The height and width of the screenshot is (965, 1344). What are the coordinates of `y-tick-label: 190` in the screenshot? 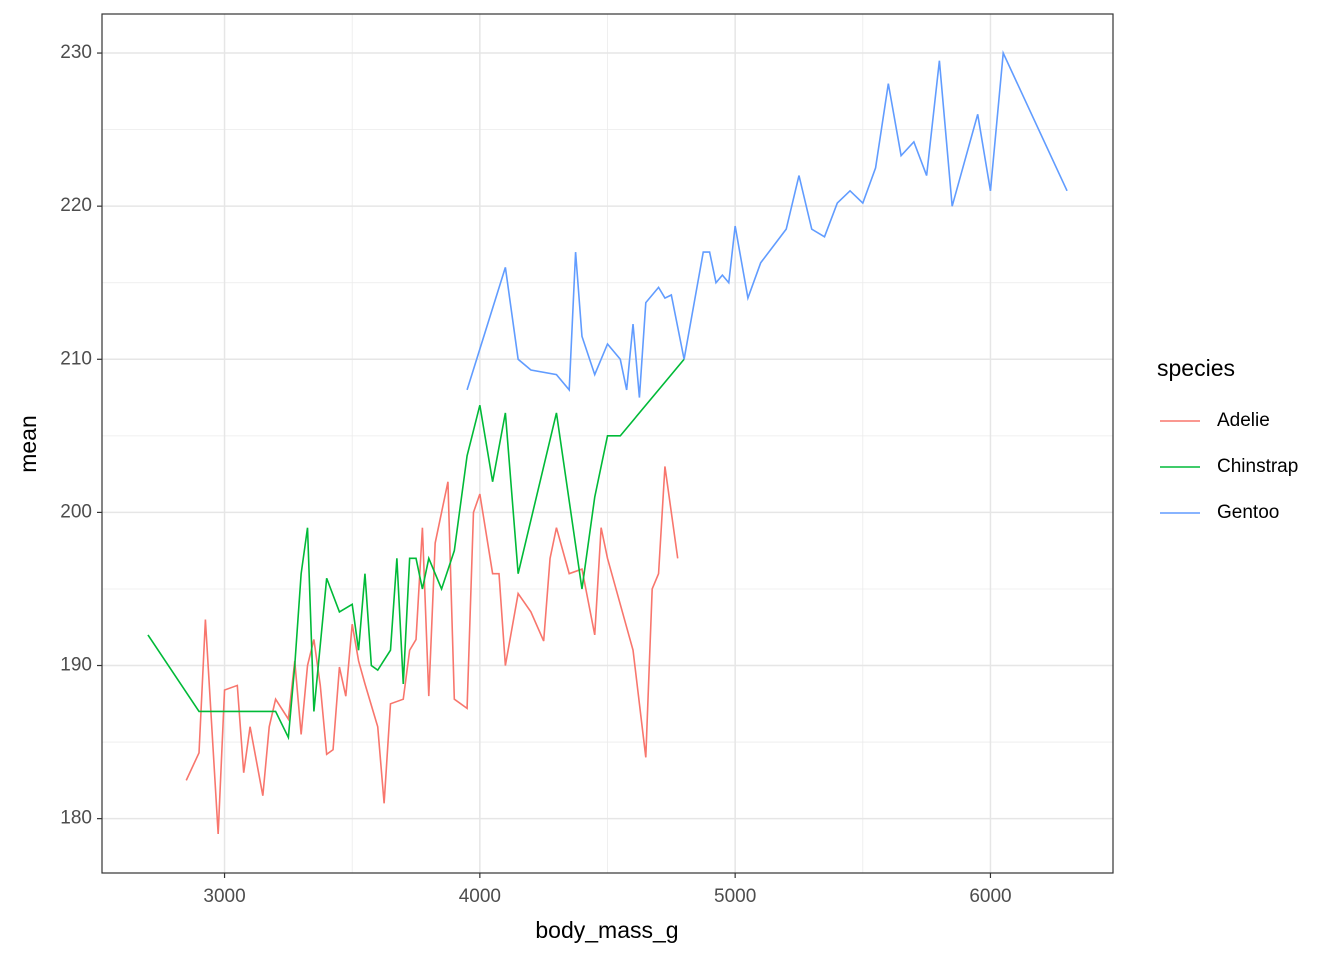 It's located at (76, 665).